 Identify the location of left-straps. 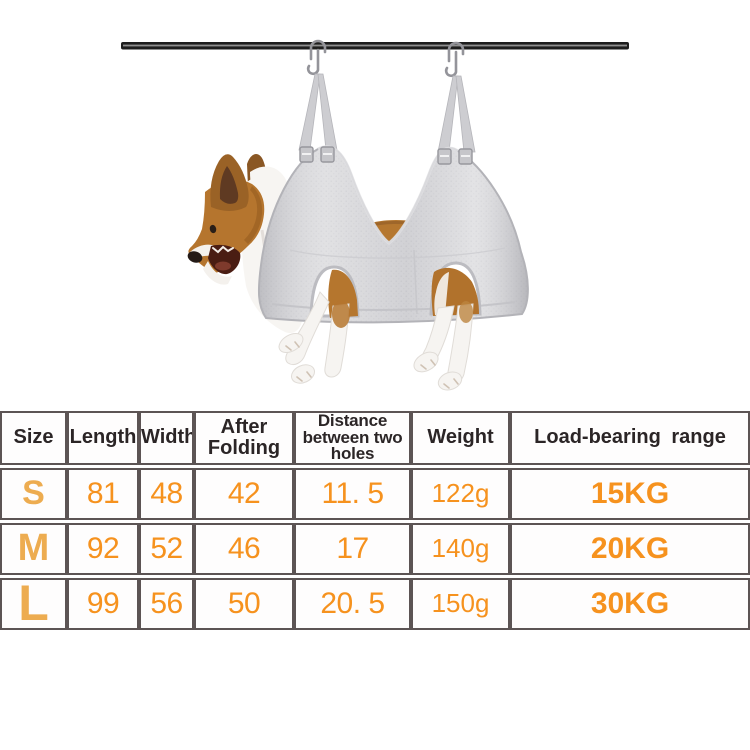
(318, 112).